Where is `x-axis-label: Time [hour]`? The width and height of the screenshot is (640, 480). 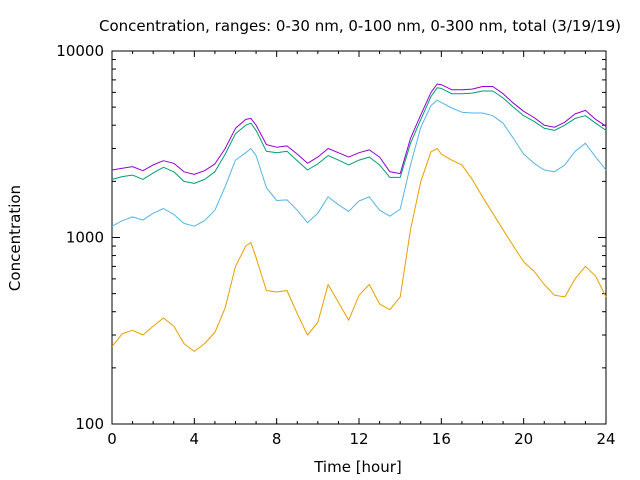
x-axis-label: Time [hour] is located at coordinates (357, 467).